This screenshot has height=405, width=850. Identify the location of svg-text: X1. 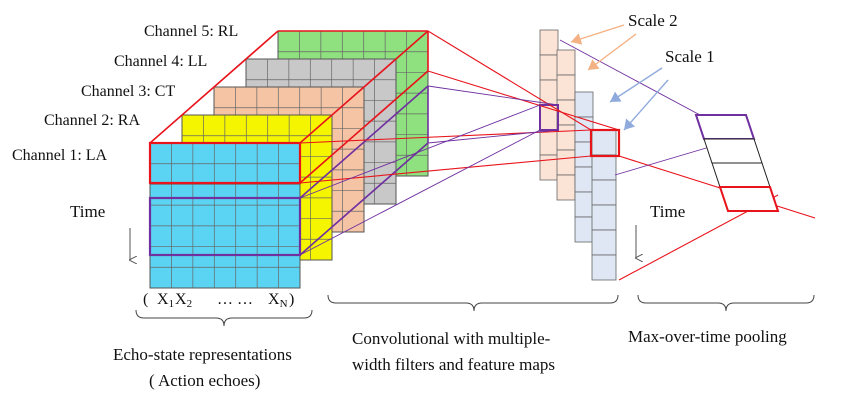
(165, 300).